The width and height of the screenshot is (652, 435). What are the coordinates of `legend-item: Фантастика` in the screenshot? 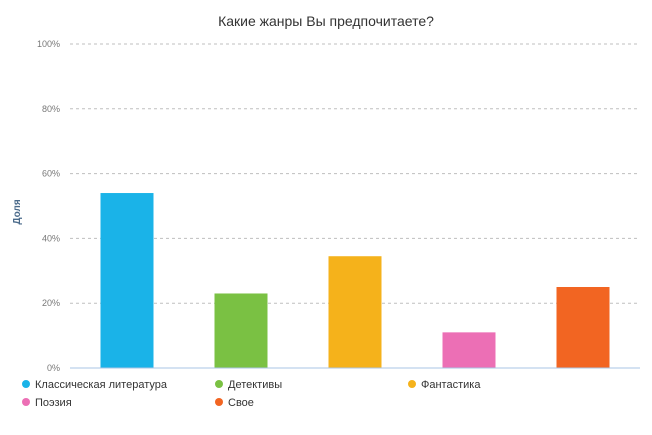 It's located at (444, 385).